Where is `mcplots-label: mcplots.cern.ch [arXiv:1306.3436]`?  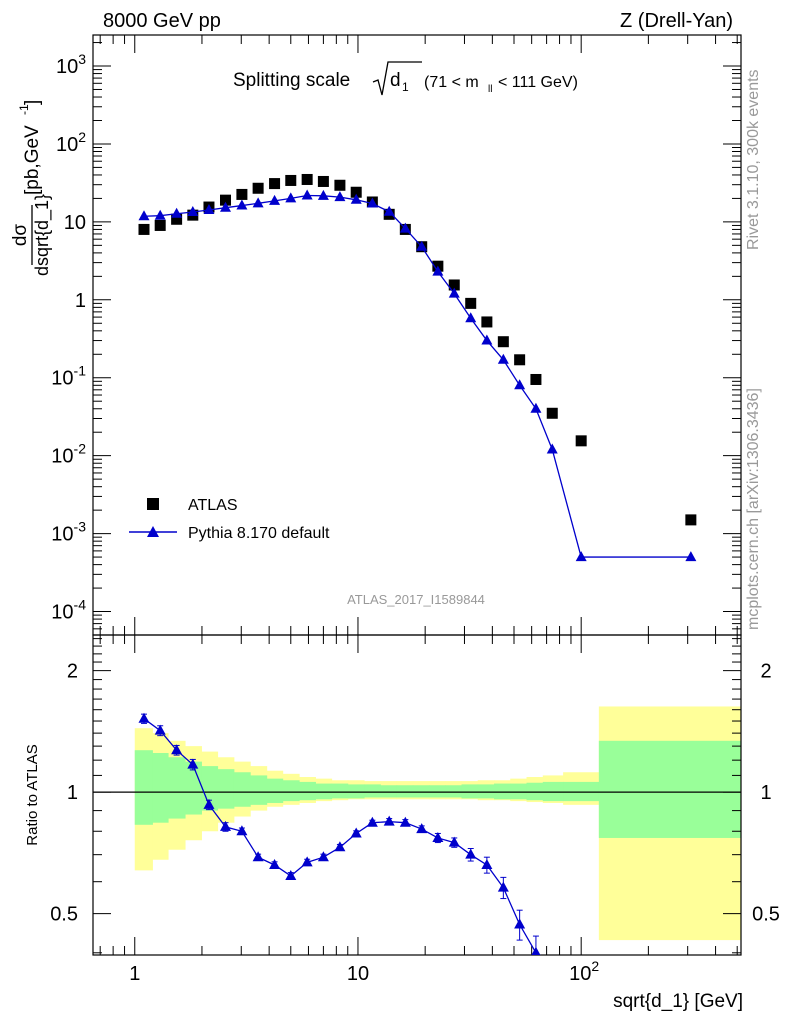 mcplots-label: mcplots.cern.ch [arXiv:1306.3436] is located at coordinates (753, 509).